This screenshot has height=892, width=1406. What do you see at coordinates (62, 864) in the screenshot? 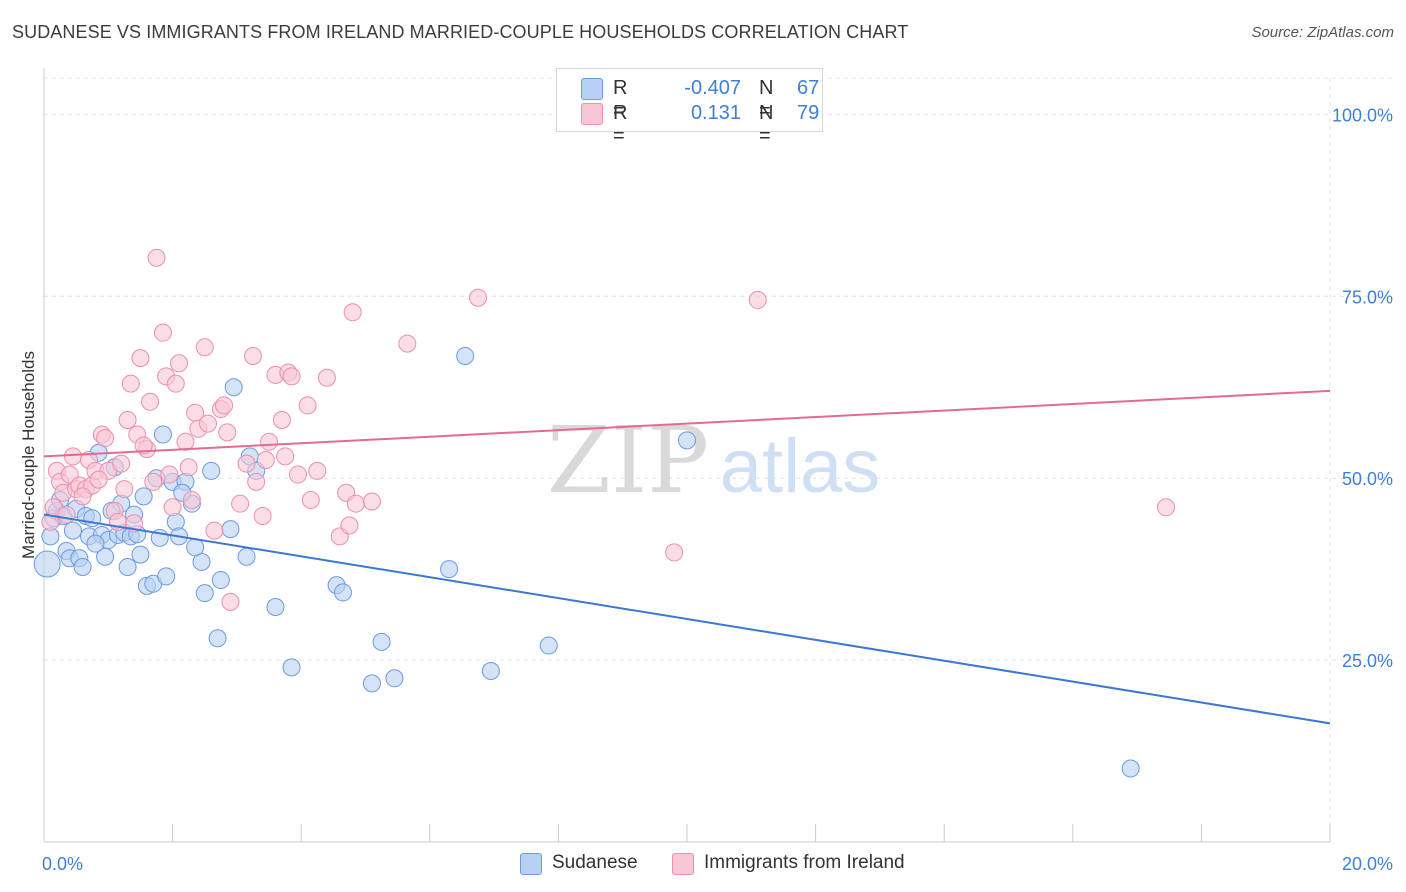
I see `x-tick-label: 0.0%` at bounding box center [62, 864].